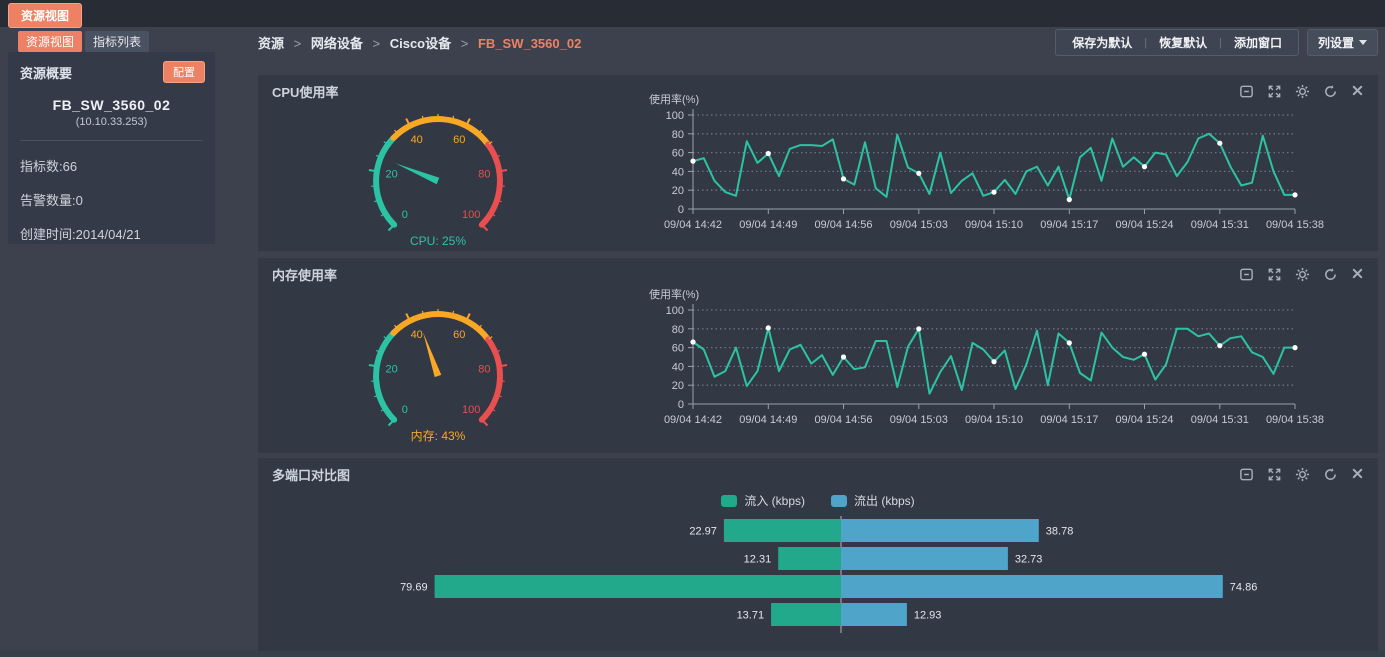 The width and height of the screenshot is (1385, 657). Describe the element at coordinates (1342, 42) in the screenshot. I see `column-settings-dropdown: 列设置` at that location.